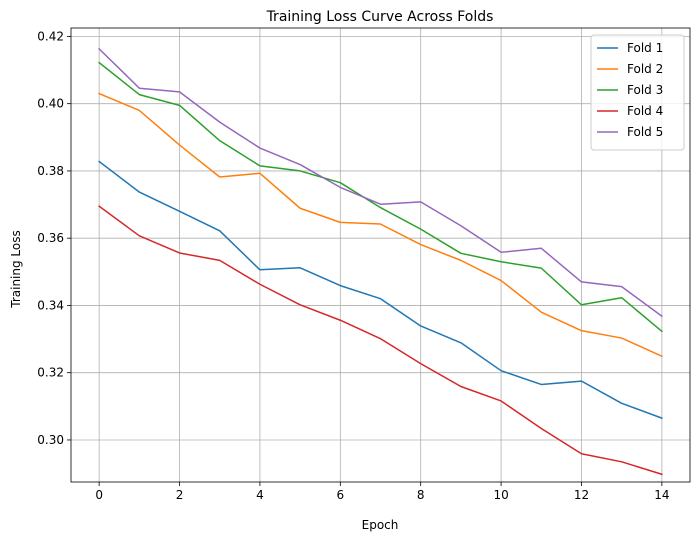 This screenshot has height=545, width=700. Describe the element at coordinates (340, 495) in the screenshot. I see `x-tick-label: 6` at that location.